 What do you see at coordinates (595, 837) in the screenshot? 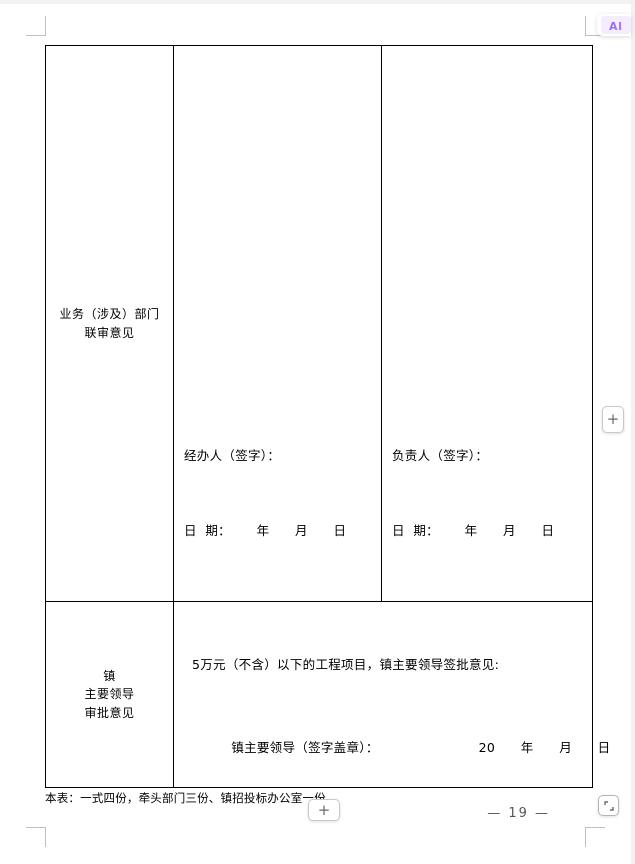
I see `margin-mark-bottom-right` at bounding box center [595, 837].